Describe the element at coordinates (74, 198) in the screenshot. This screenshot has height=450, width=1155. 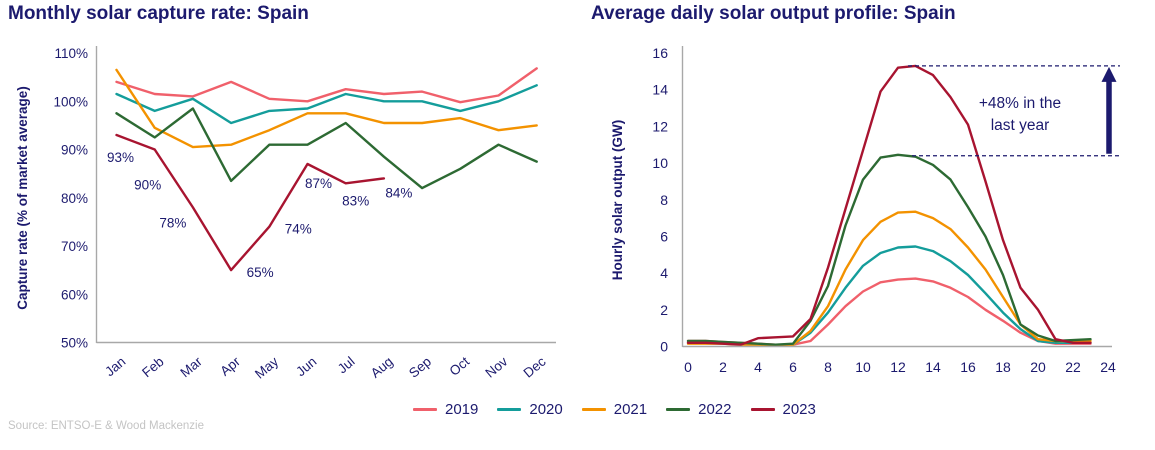
I see `left-y-tick-label: 80%` at that location.